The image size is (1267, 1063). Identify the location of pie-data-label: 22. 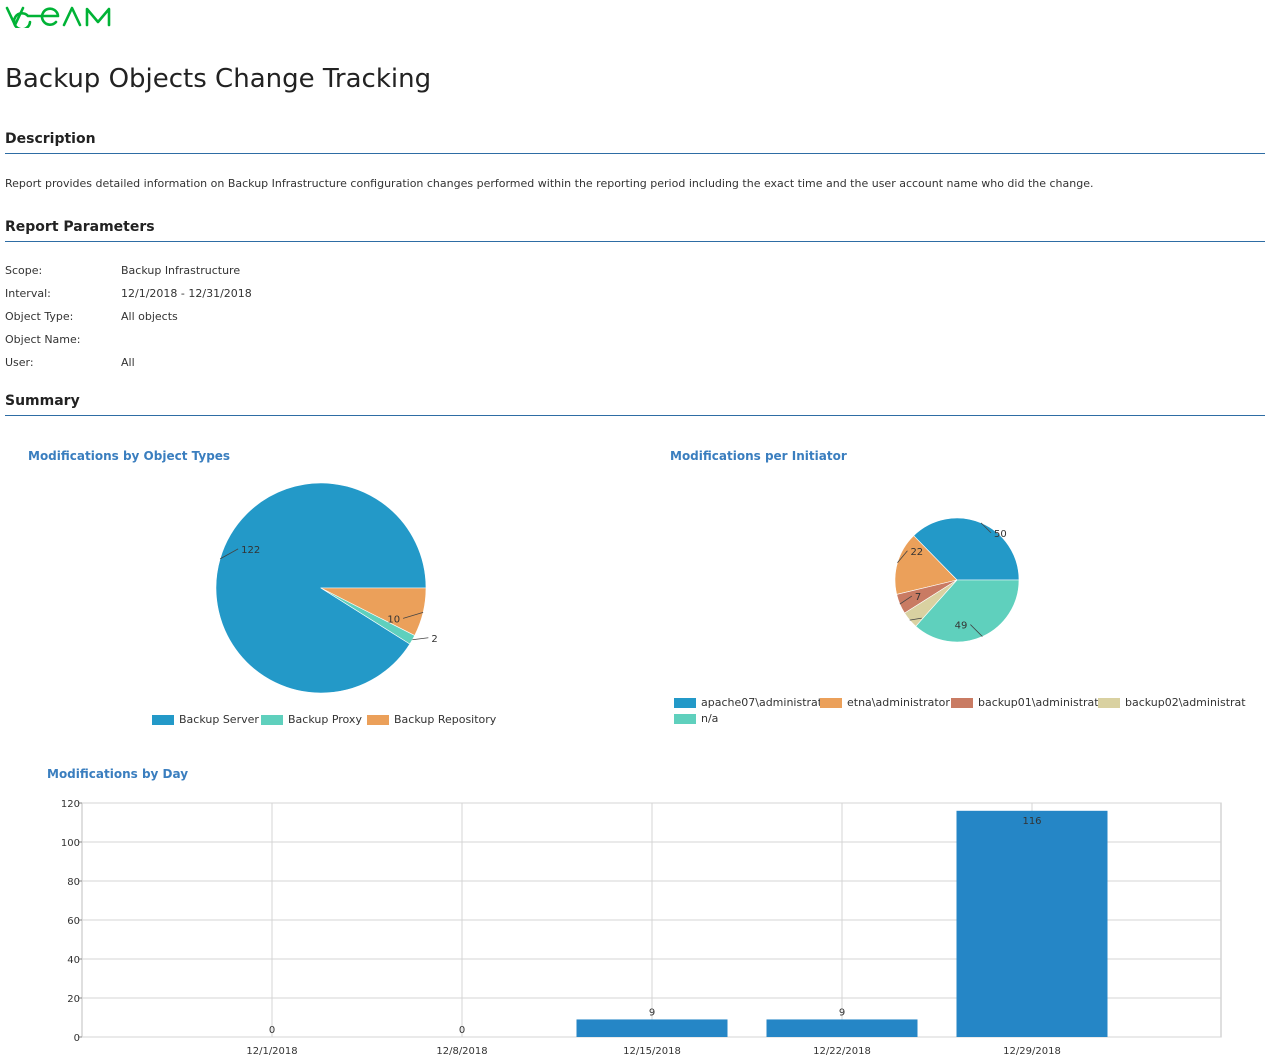
(916, 552).